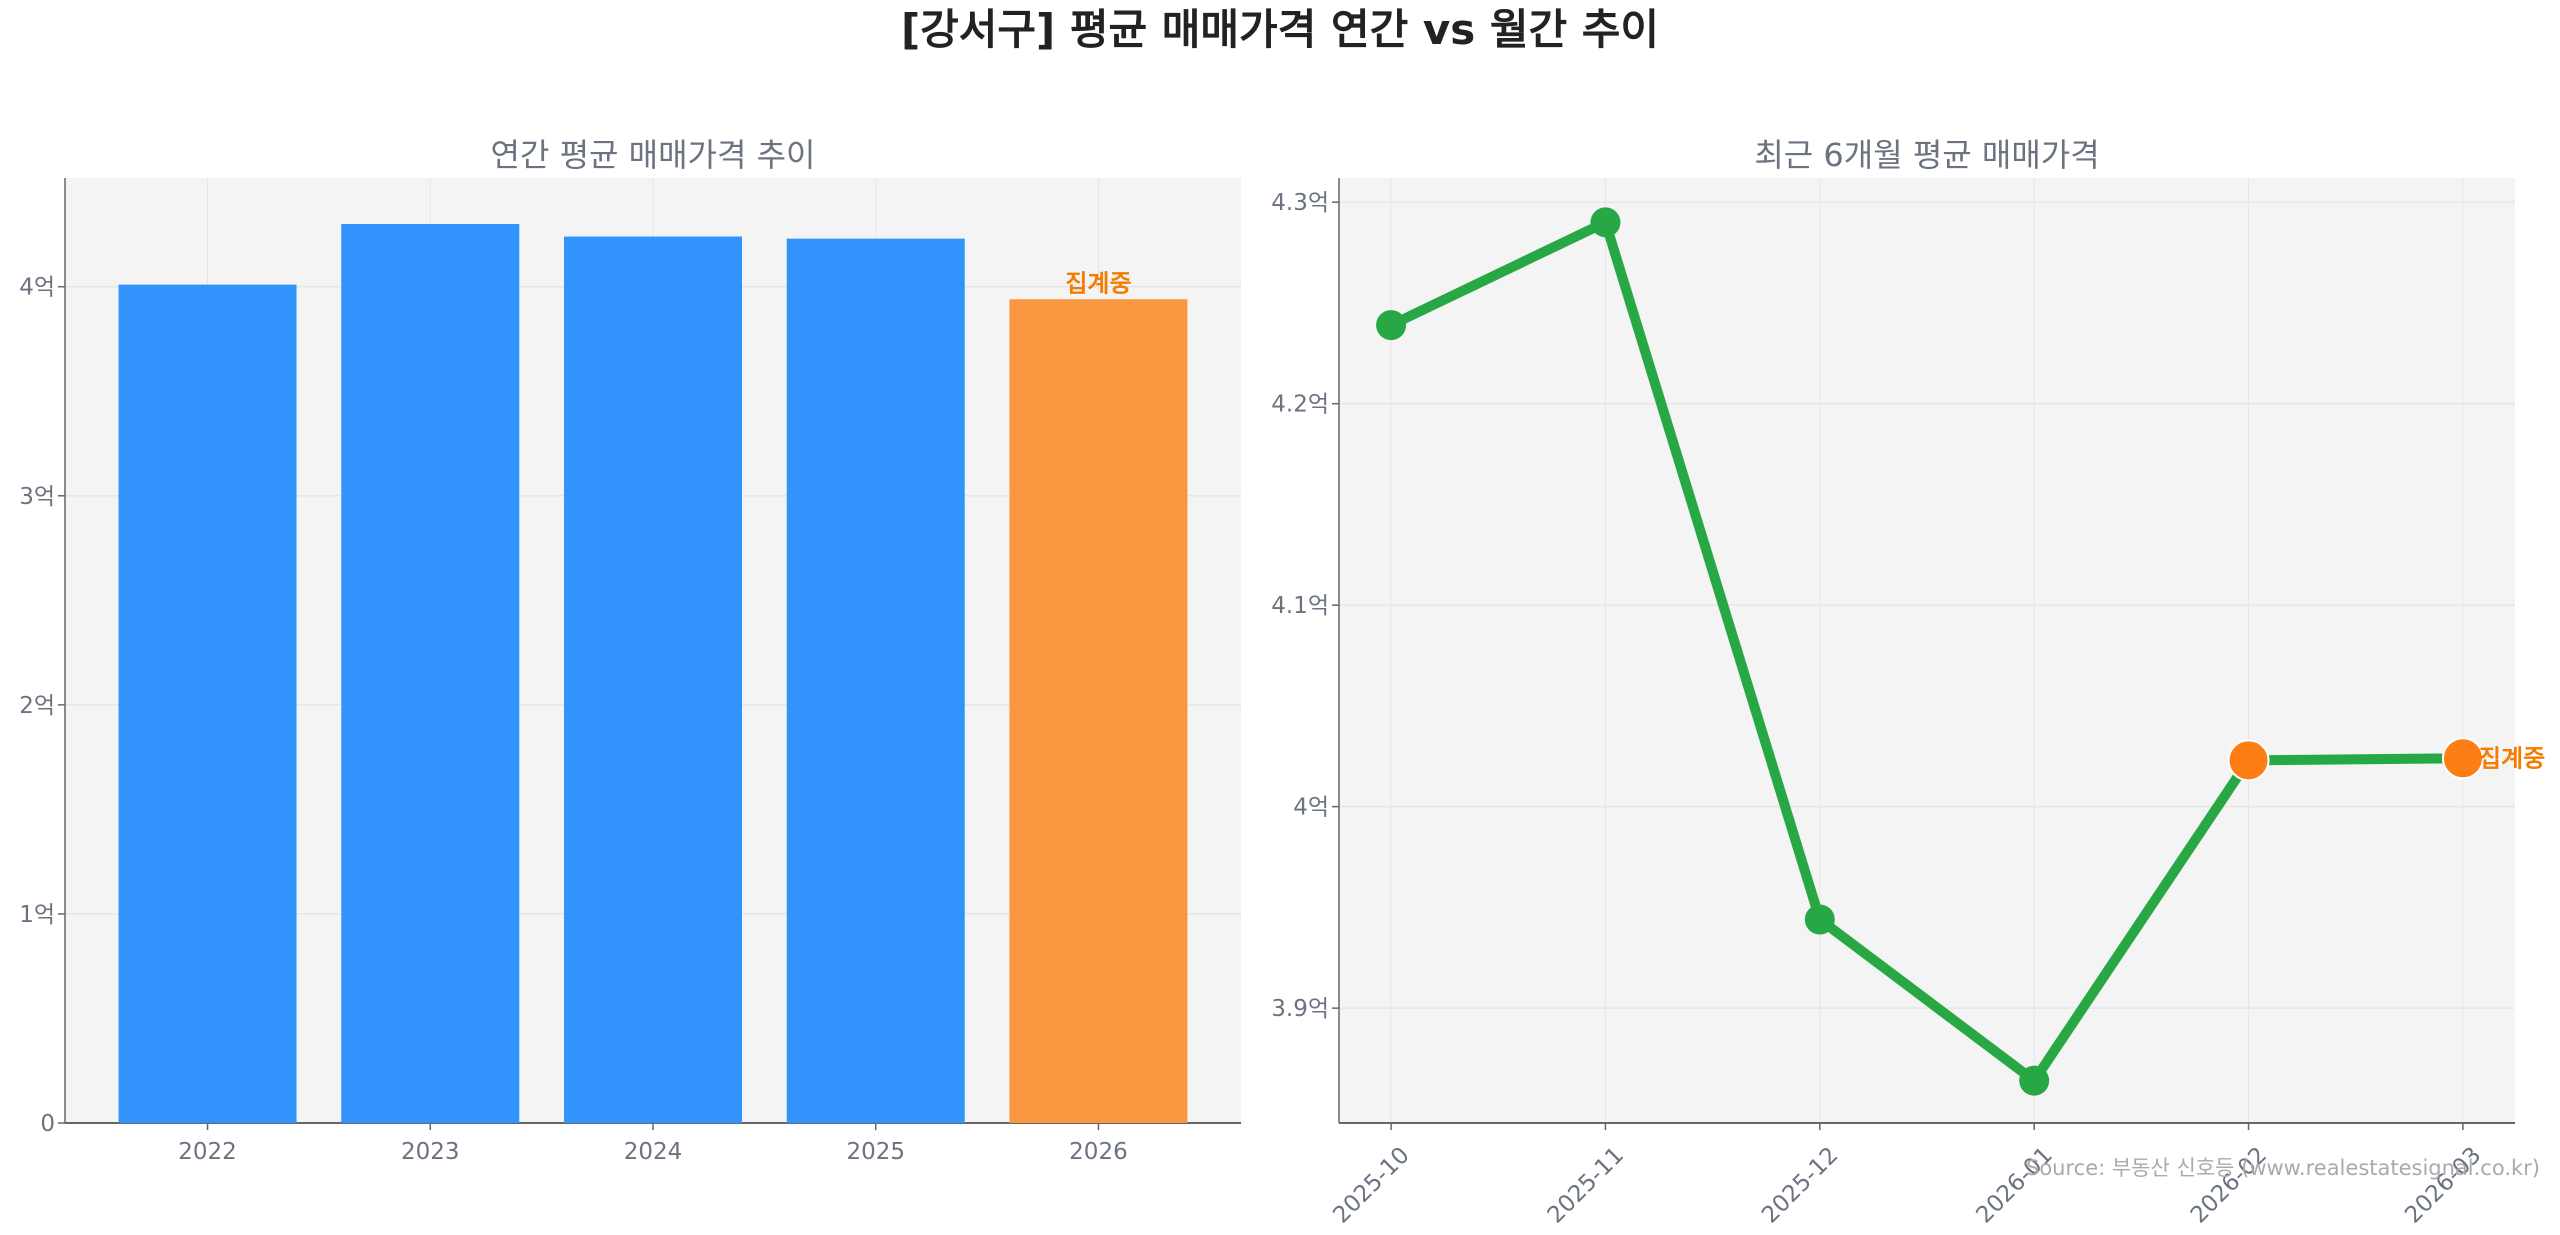  What do you see at coordinates (875, 681) in the screenshot?
I see `bar-2025` at bounding box center [875, 681].